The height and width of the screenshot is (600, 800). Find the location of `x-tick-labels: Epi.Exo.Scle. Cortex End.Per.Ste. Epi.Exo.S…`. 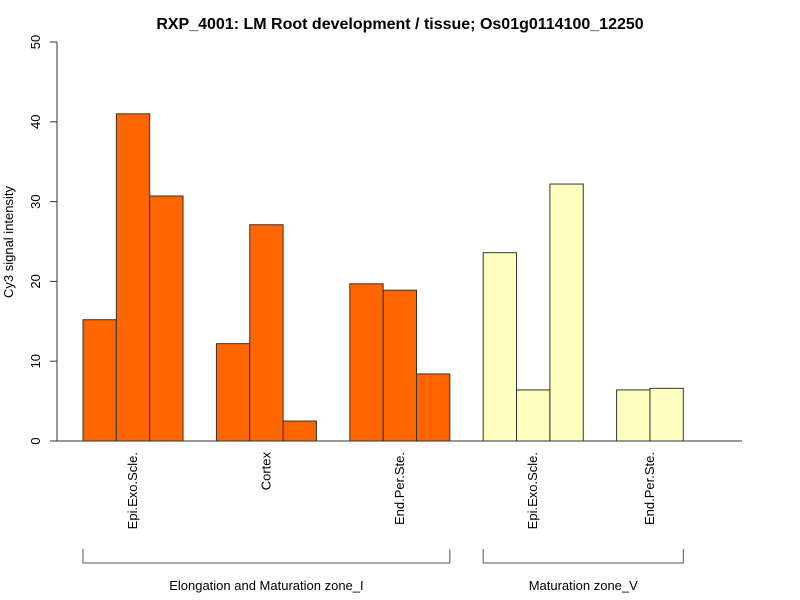

x-tick-labels: Epi.Exo.Scle. Cortex End.Per.Ste. Epi.Exo.S… is located at coordinates (391, 491).